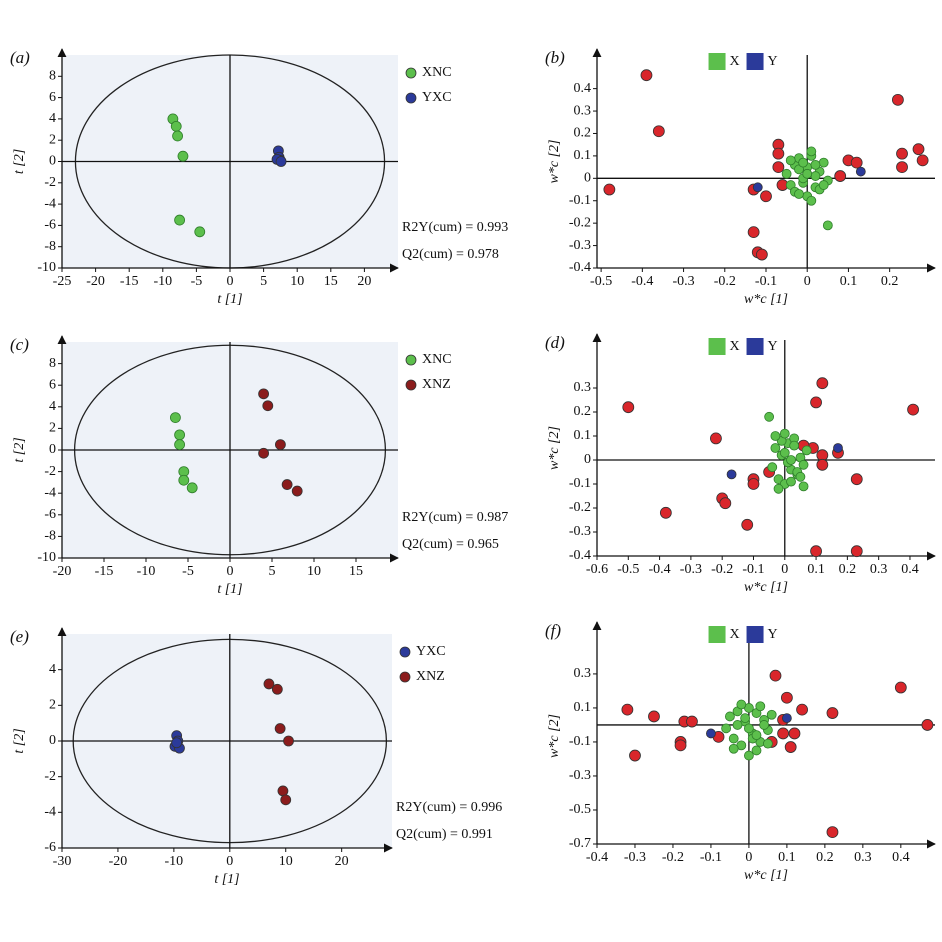 This screenshot has height=942, width=942. I want to click on x-tick-label: -0.5, so click(628, 569).